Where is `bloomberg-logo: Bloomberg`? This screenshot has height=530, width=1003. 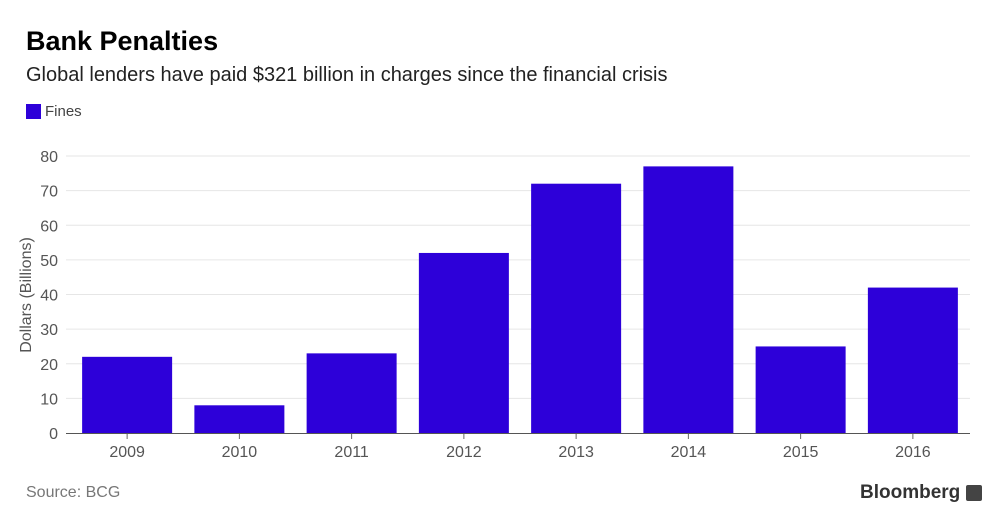
bloomberg-logo: Bloomberg is located at coordinates (921, 493).